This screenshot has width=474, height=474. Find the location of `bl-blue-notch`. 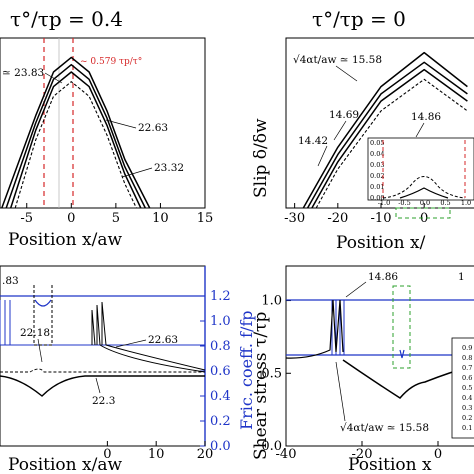

bl-blue-notch is located at coordinates (43, 303).